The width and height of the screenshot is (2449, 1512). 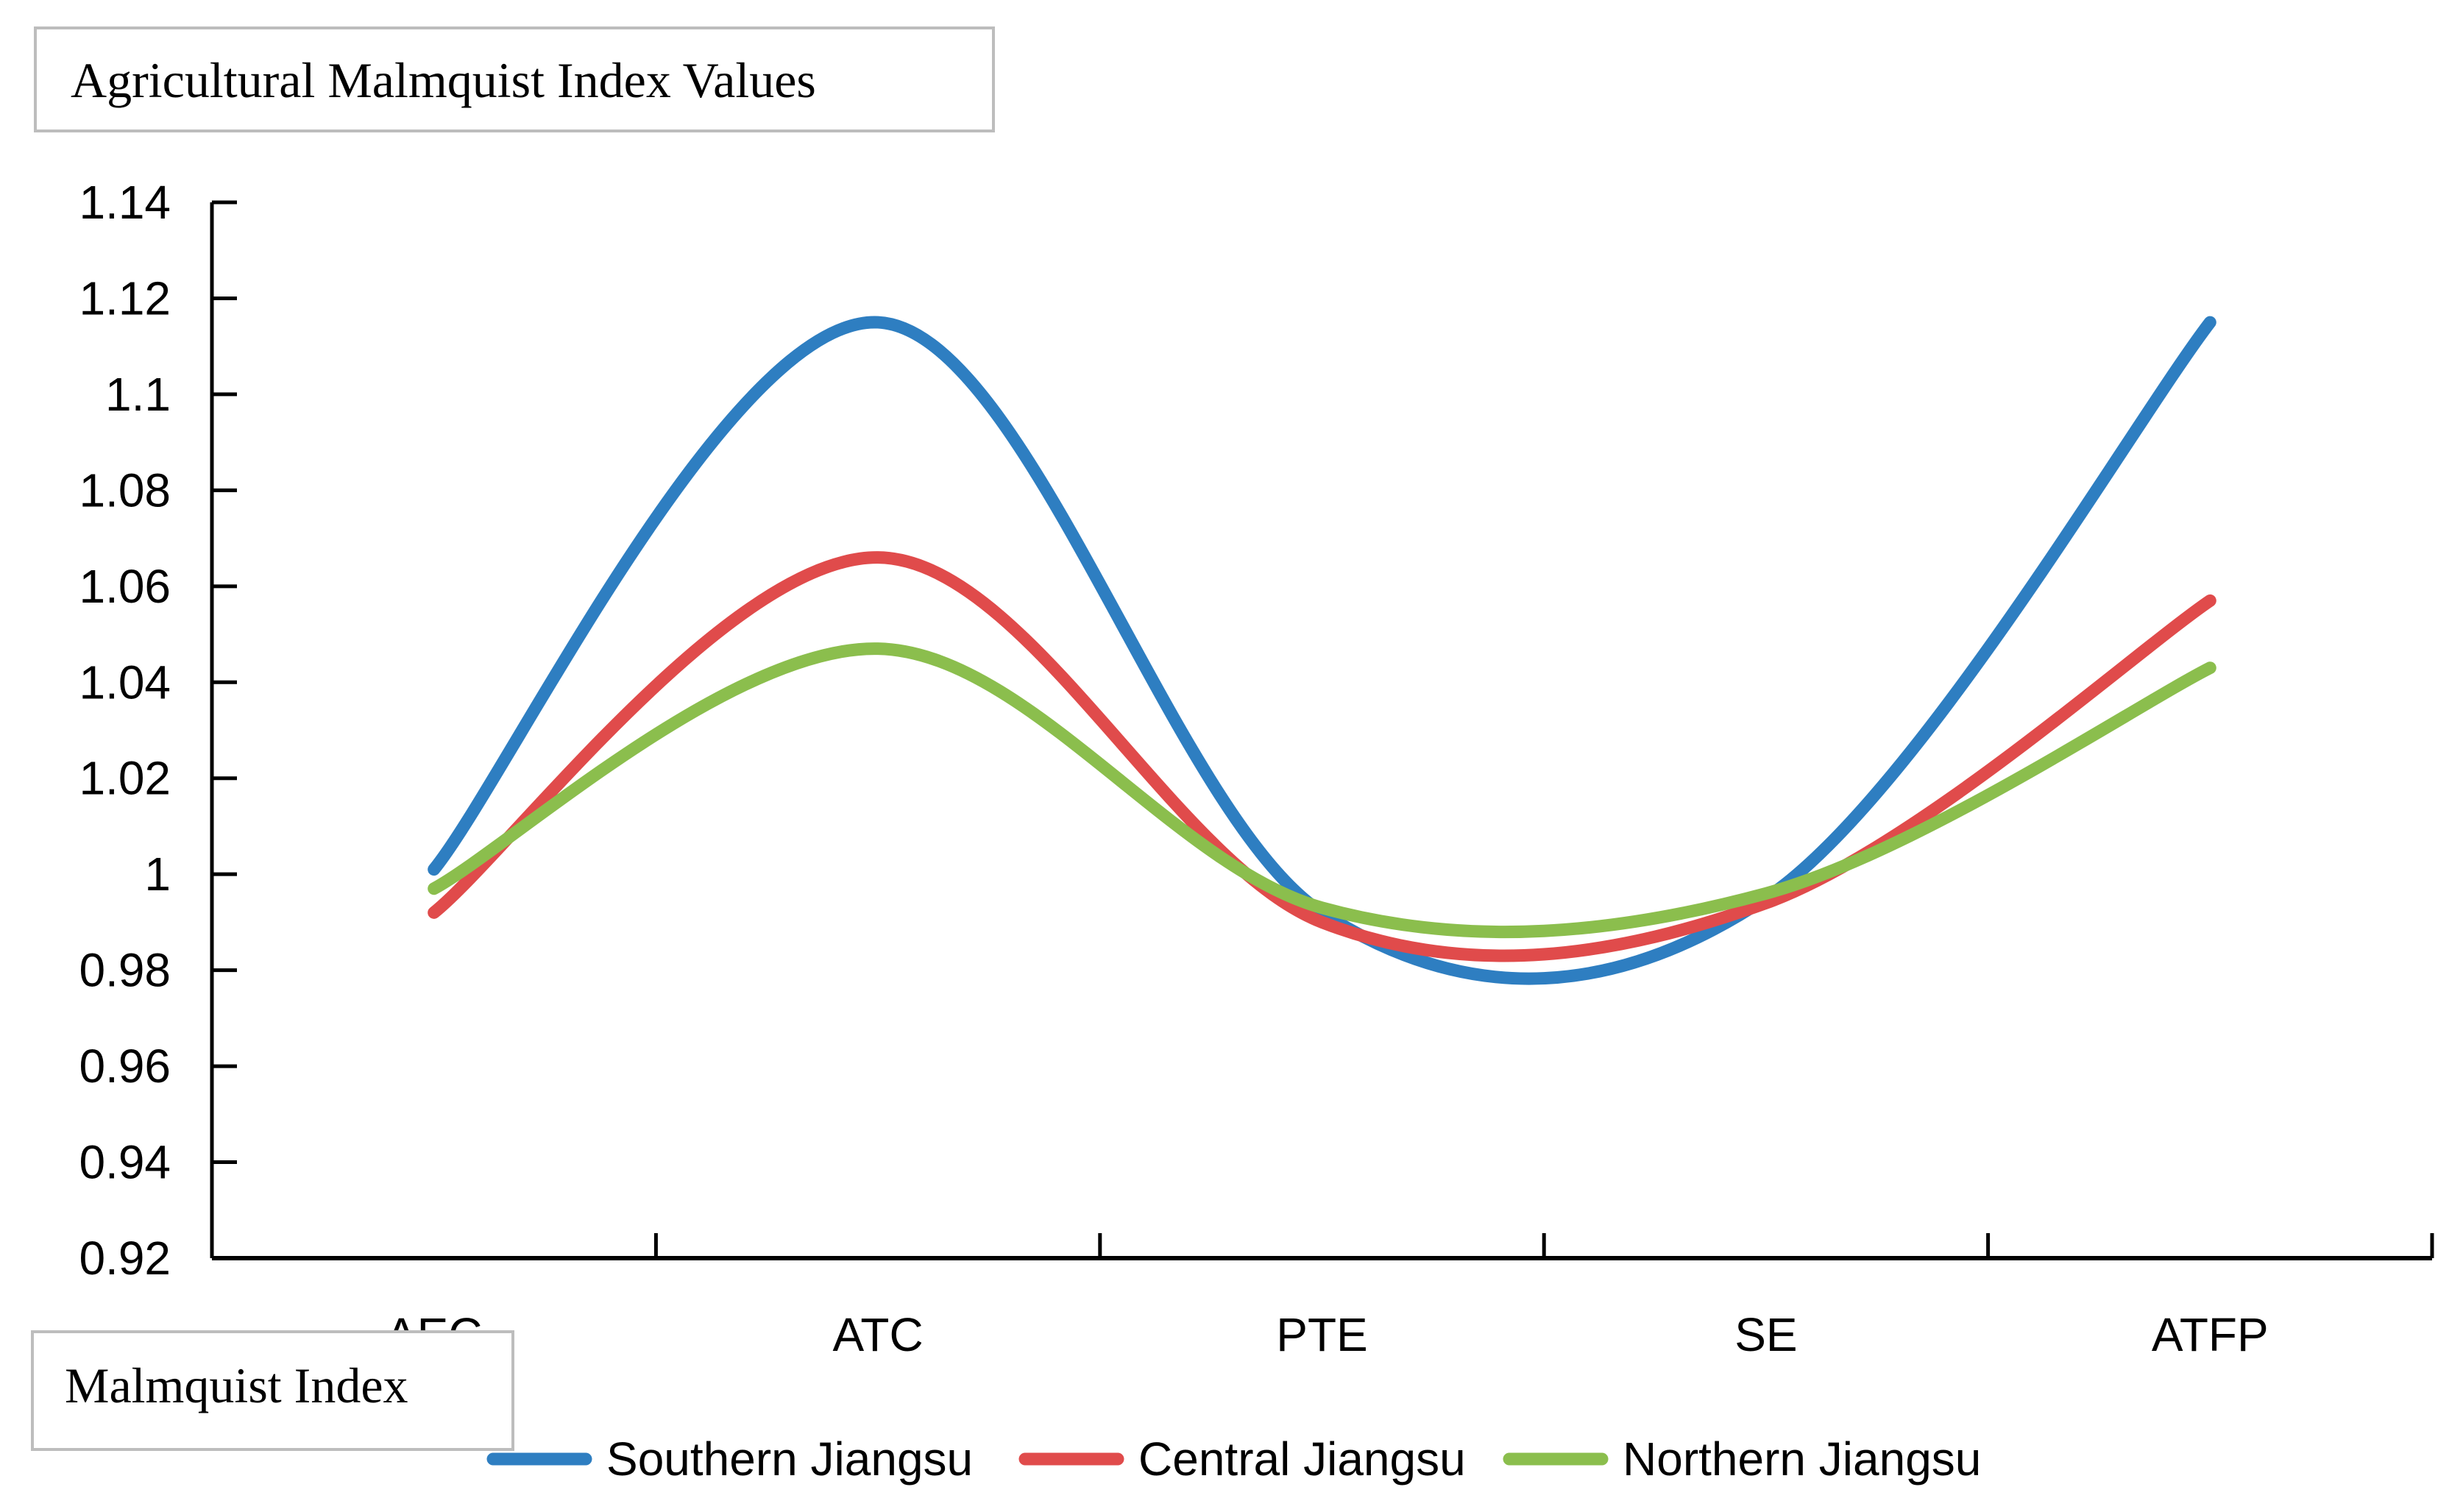 I want to click on x-tick-label: ATFP, so click(x=2210, y=1334).